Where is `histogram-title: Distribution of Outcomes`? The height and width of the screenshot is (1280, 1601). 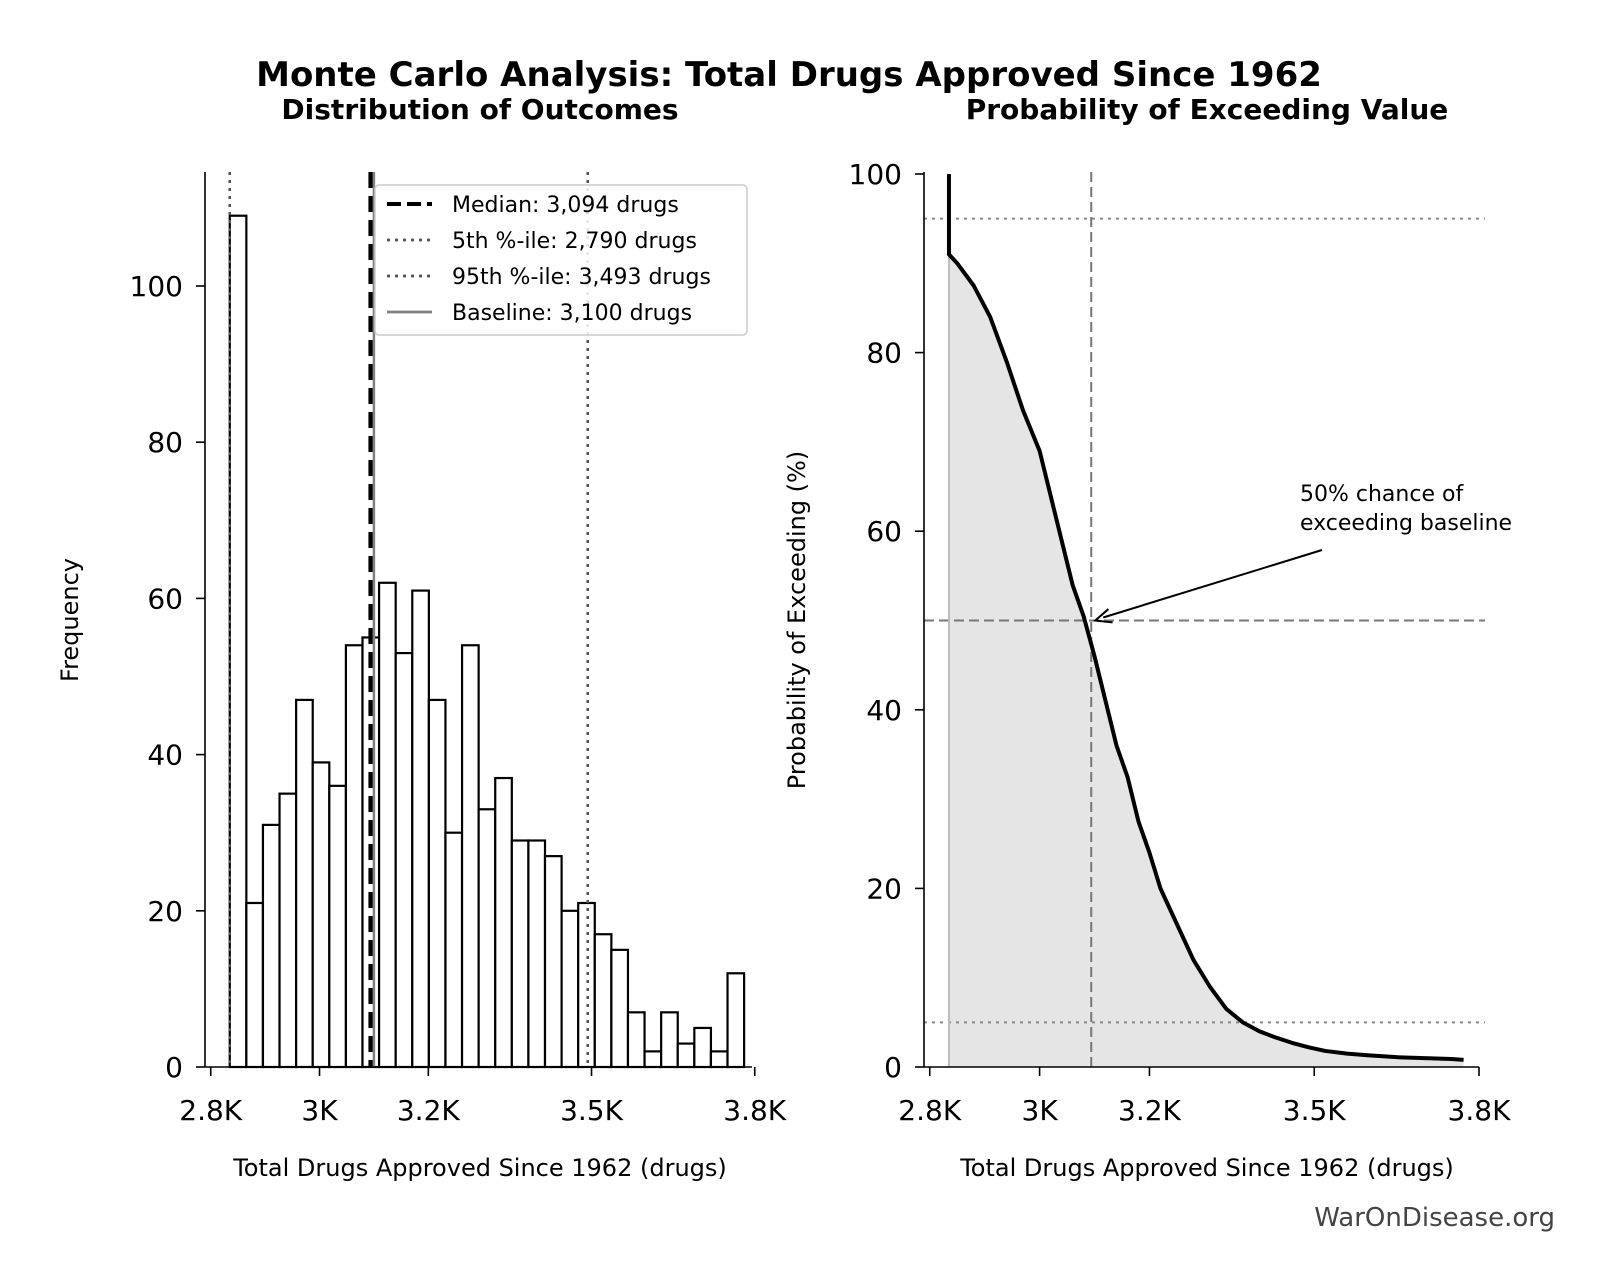
histogram-title: Distribution of Outcomes is located at coordinates (479, 109).